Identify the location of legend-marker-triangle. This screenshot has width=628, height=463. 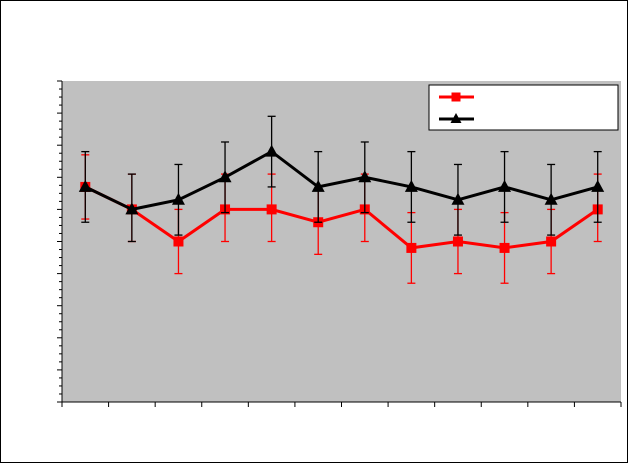
(456, 118).